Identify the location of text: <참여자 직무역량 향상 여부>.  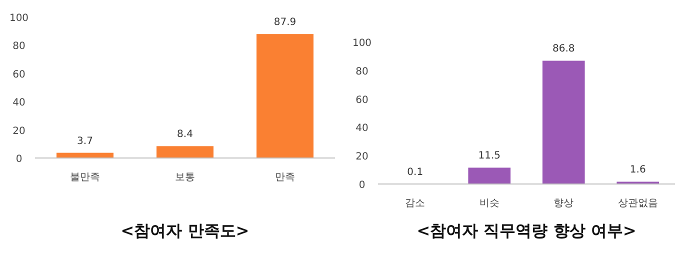
(526, 230).